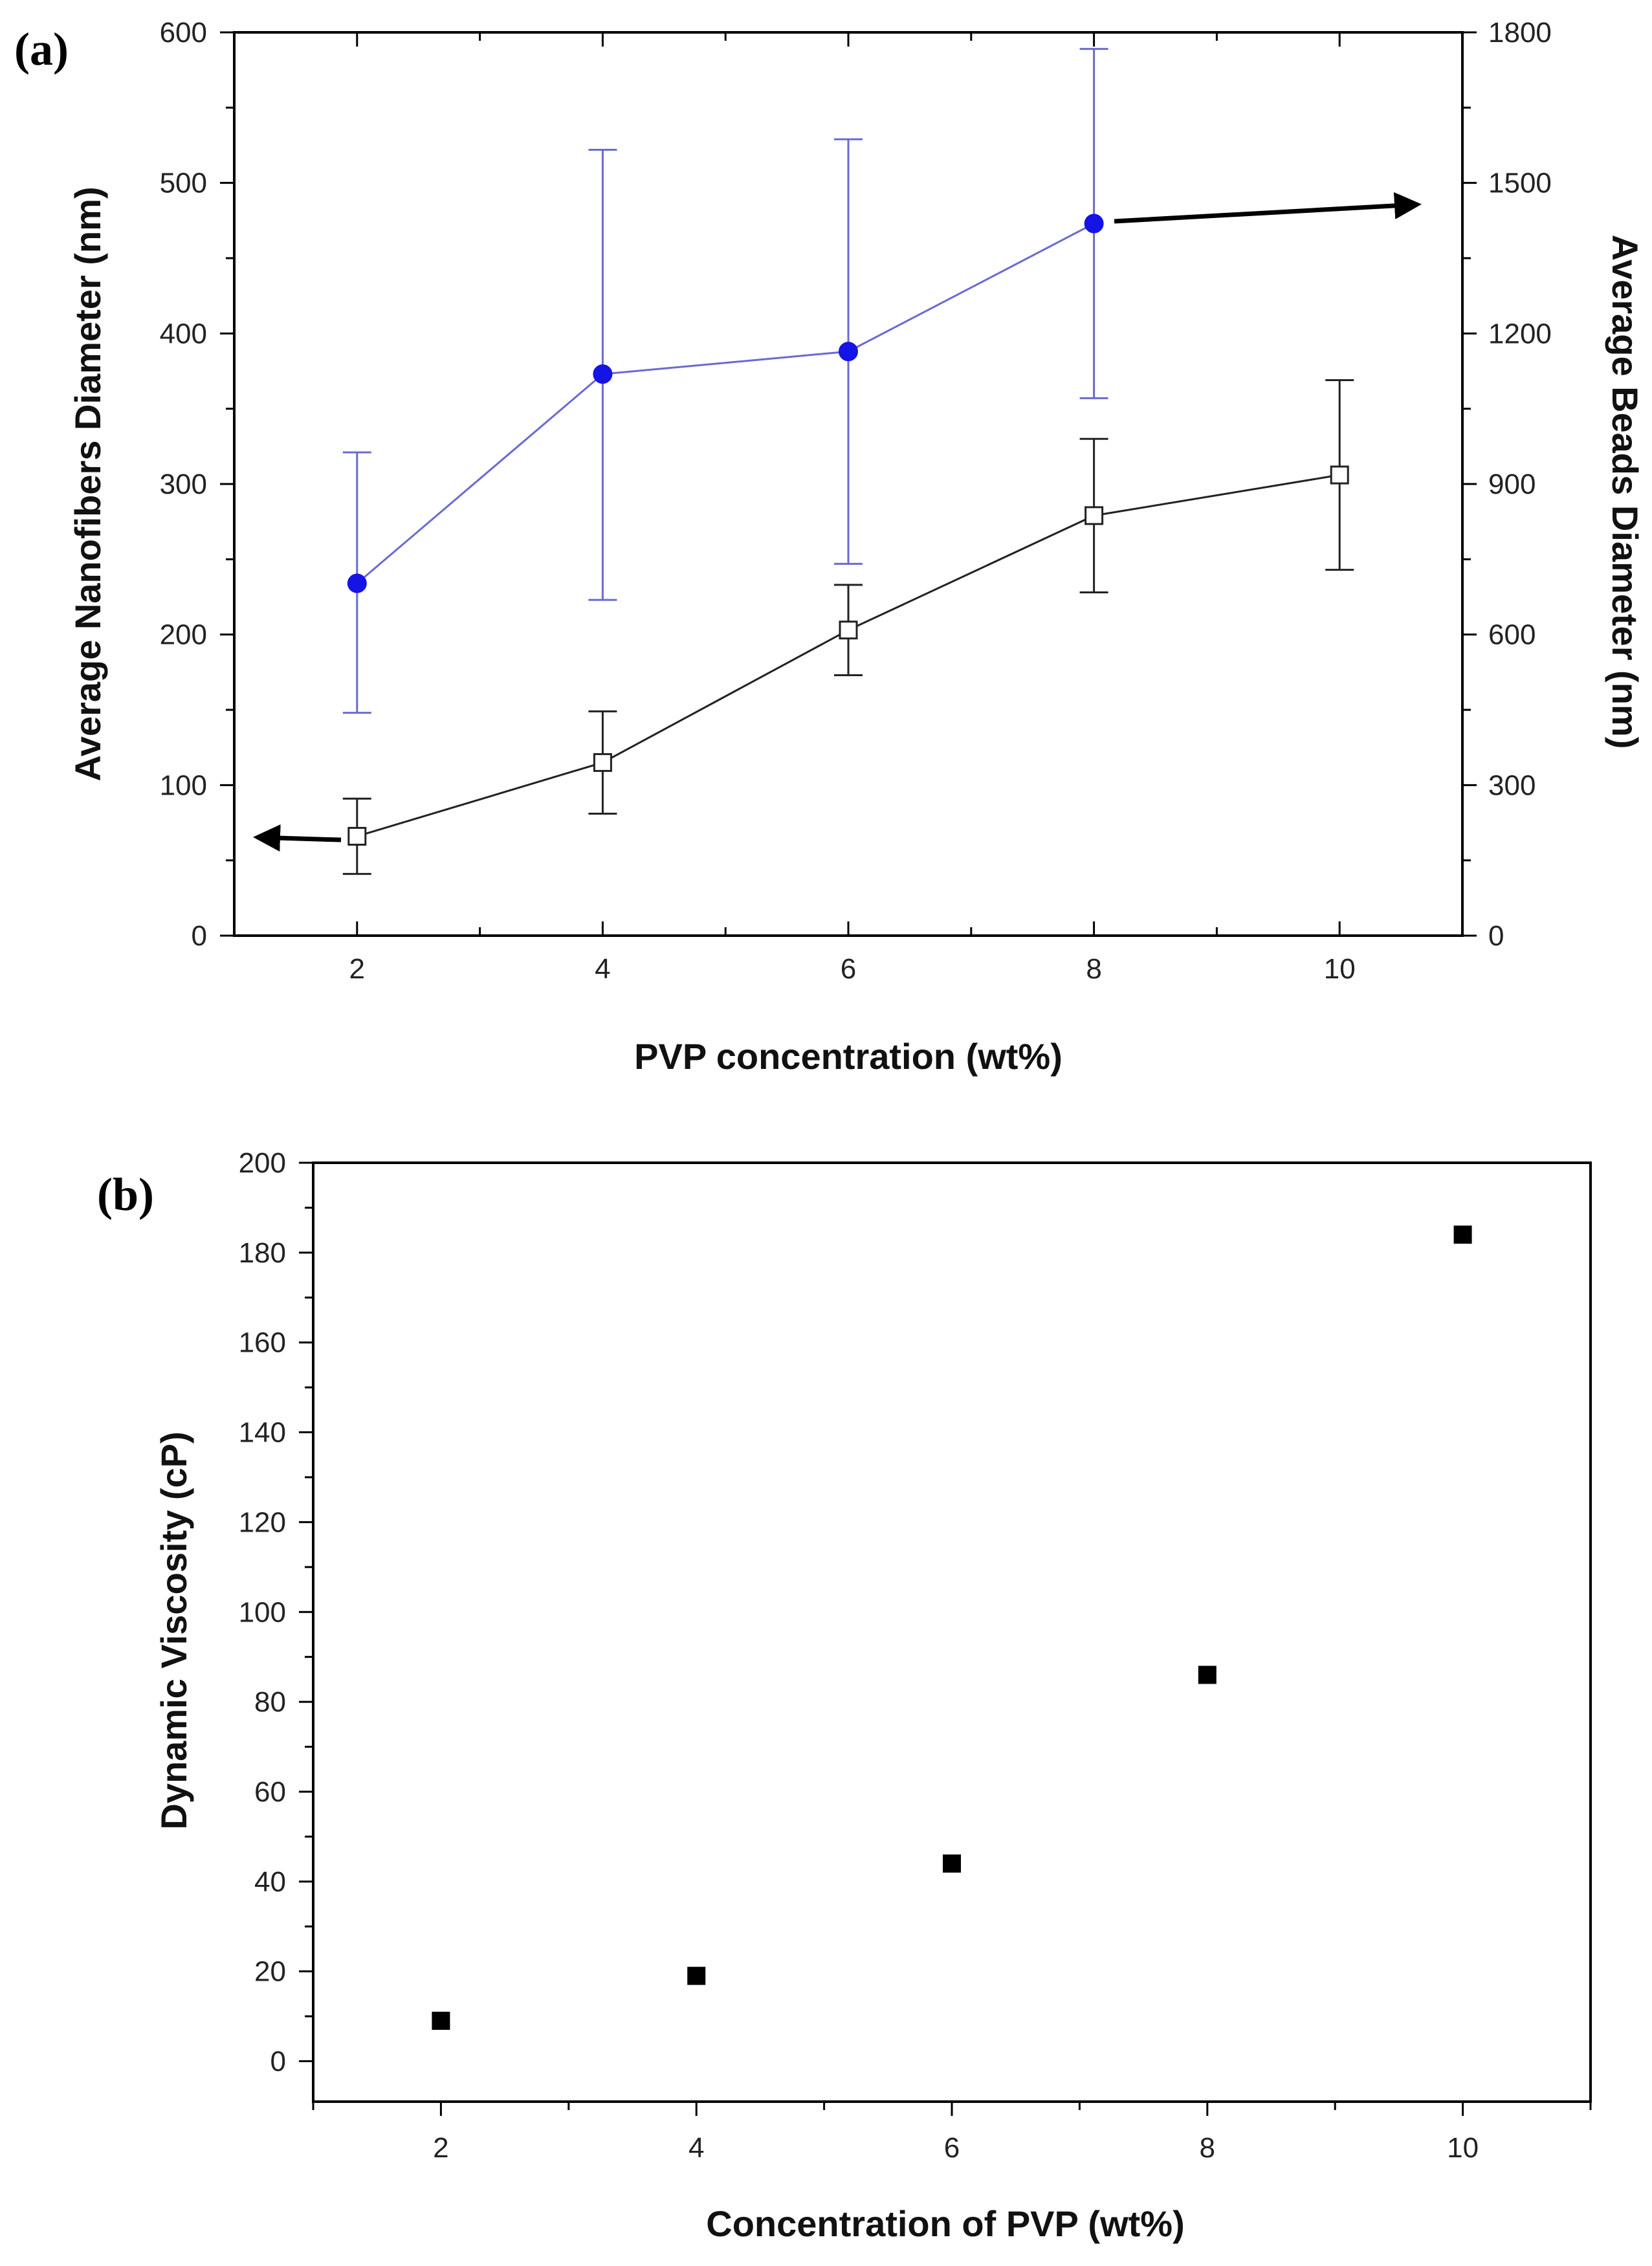 This screenshot has height=2266, width=1652. I want to click on series-average-beads-diameter, so click(725, 381).